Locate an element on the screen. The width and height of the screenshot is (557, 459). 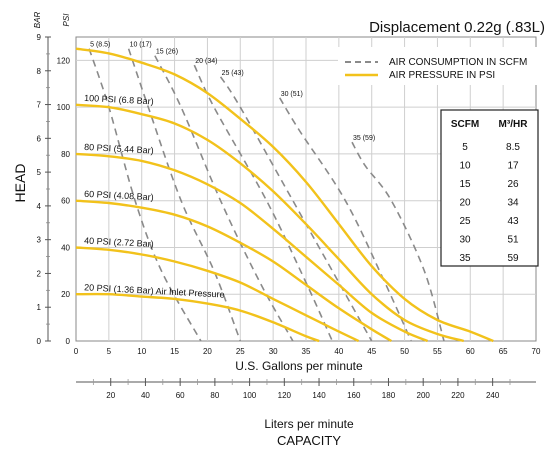
y-bar-tick-label: 6 is located at coordinates (39, 138).